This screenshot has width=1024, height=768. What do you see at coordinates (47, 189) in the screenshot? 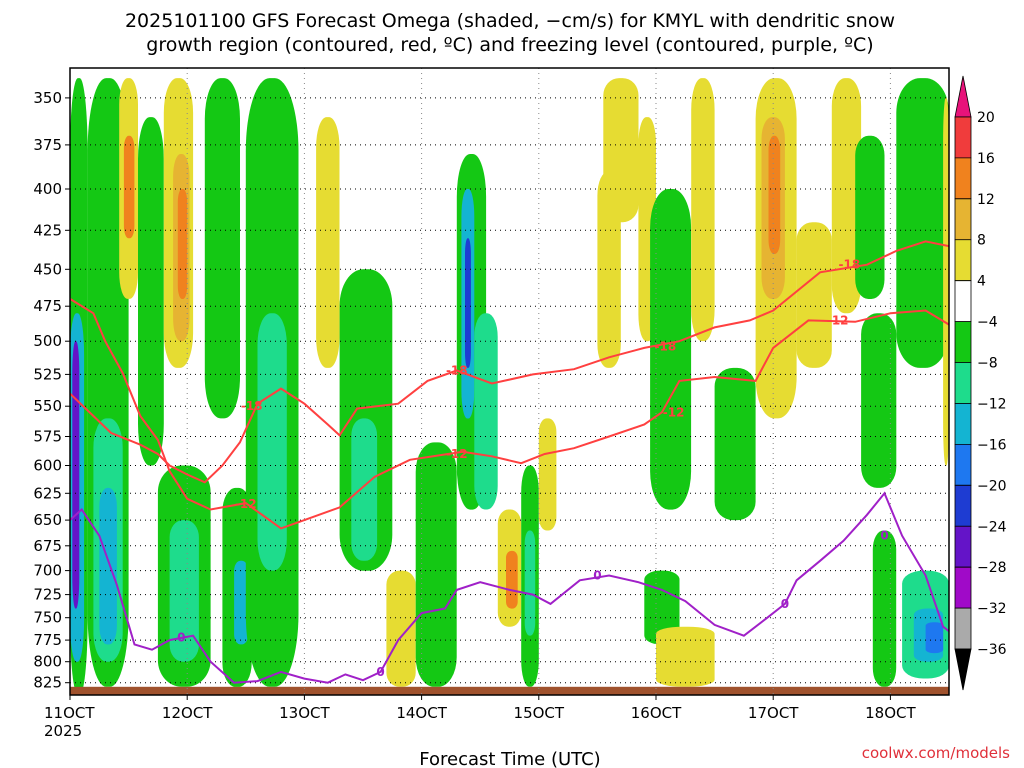
I see `y-tick-label: 400` at bounding box center [47, 189].